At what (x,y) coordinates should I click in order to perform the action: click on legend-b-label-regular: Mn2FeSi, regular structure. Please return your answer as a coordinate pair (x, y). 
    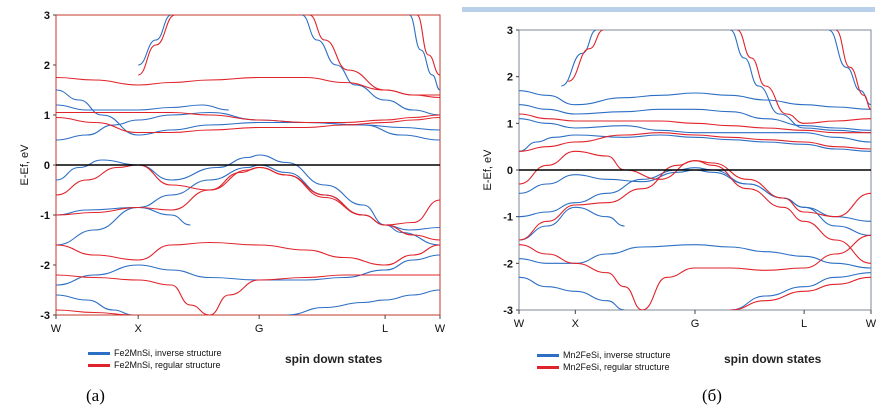
    Looking at the image, I should click on (616, 367).